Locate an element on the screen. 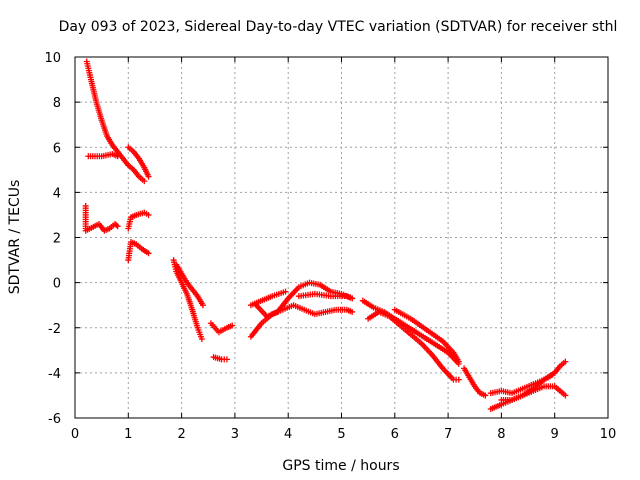 This screenshot has width=640, height=480. series-arc-s is located at coordinates (528, 397).